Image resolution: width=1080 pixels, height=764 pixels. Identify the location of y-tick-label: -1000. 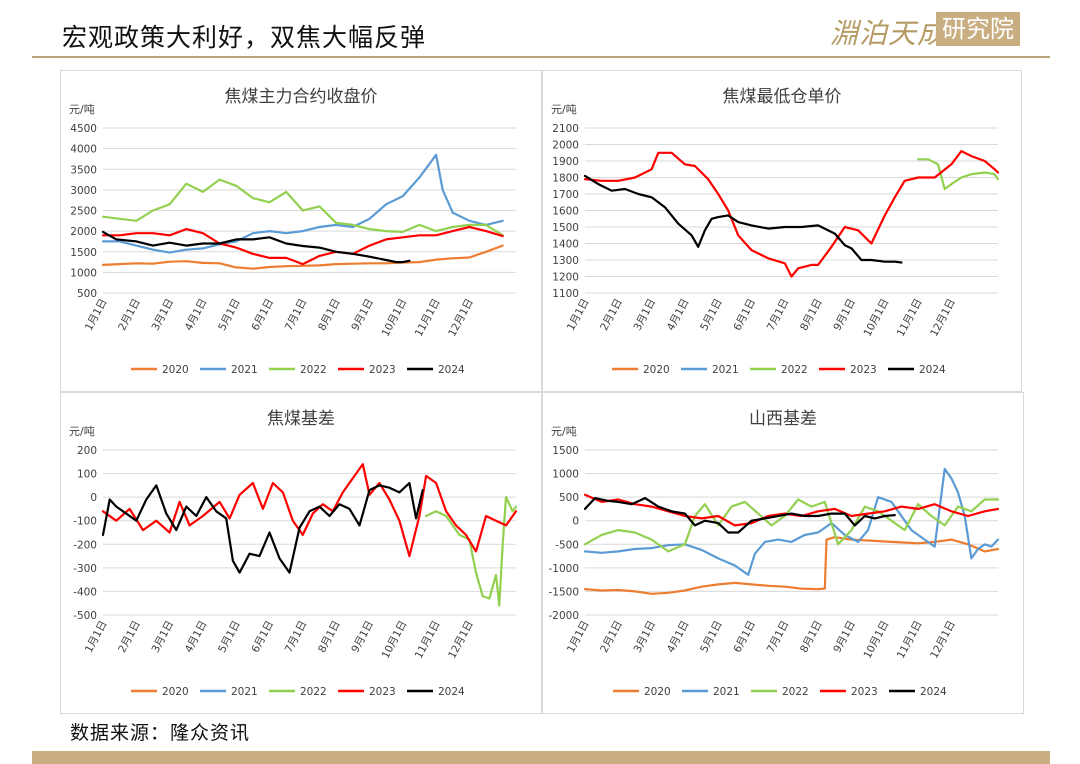
(563, 569).